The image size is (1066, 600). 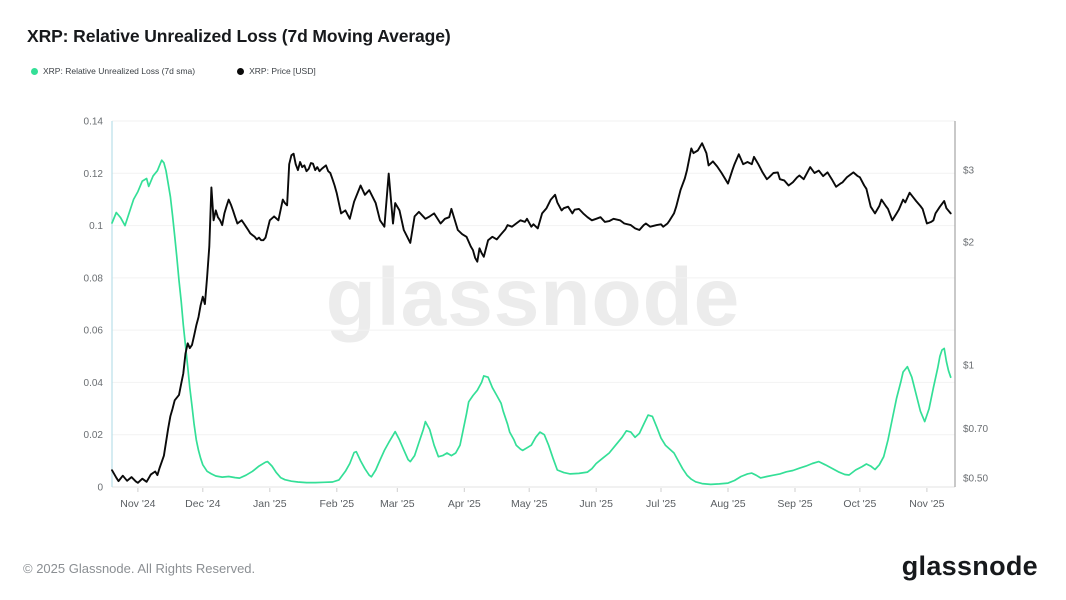 I want to click on glassnode-logo: glassnode, so click(x=969, y=566).